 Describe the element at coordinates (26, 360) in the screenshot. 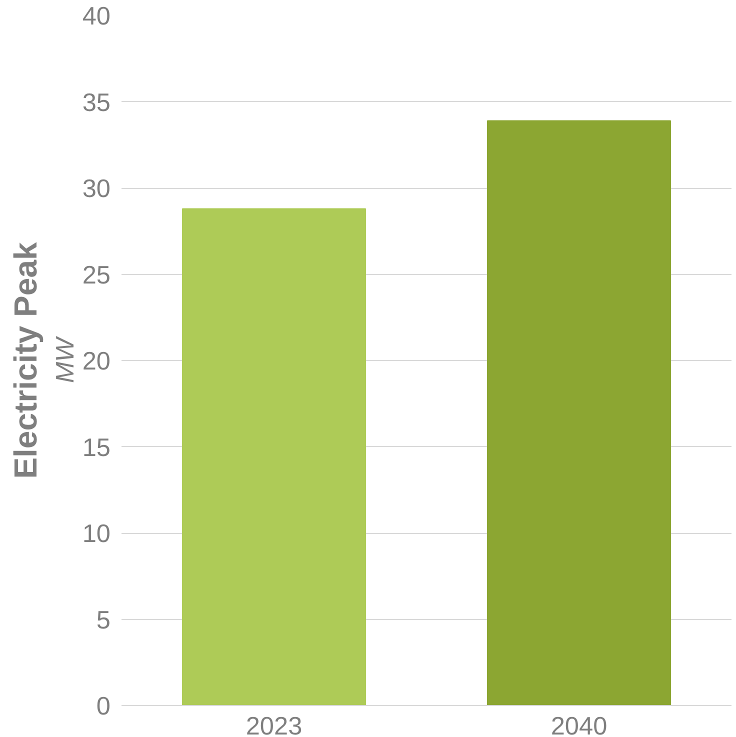

I see `y-axis-title: Electricity Peak` at that location.